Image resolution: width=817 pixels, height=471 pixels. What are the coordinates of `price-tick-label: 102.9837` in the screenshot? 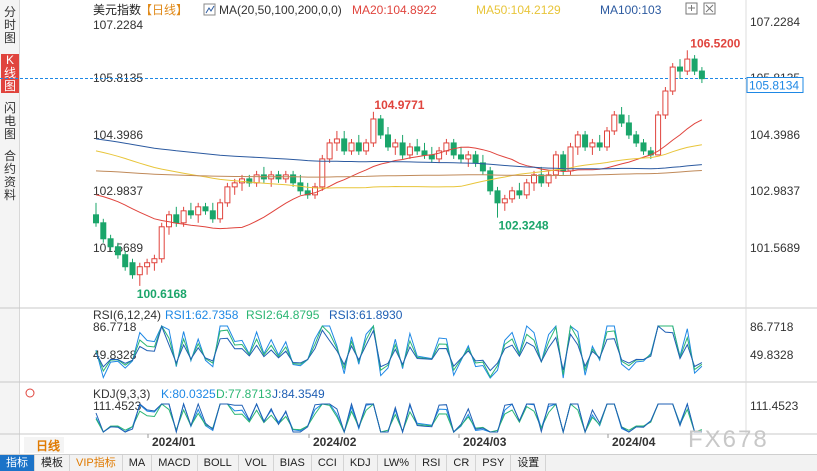 It's located at (775, 191).